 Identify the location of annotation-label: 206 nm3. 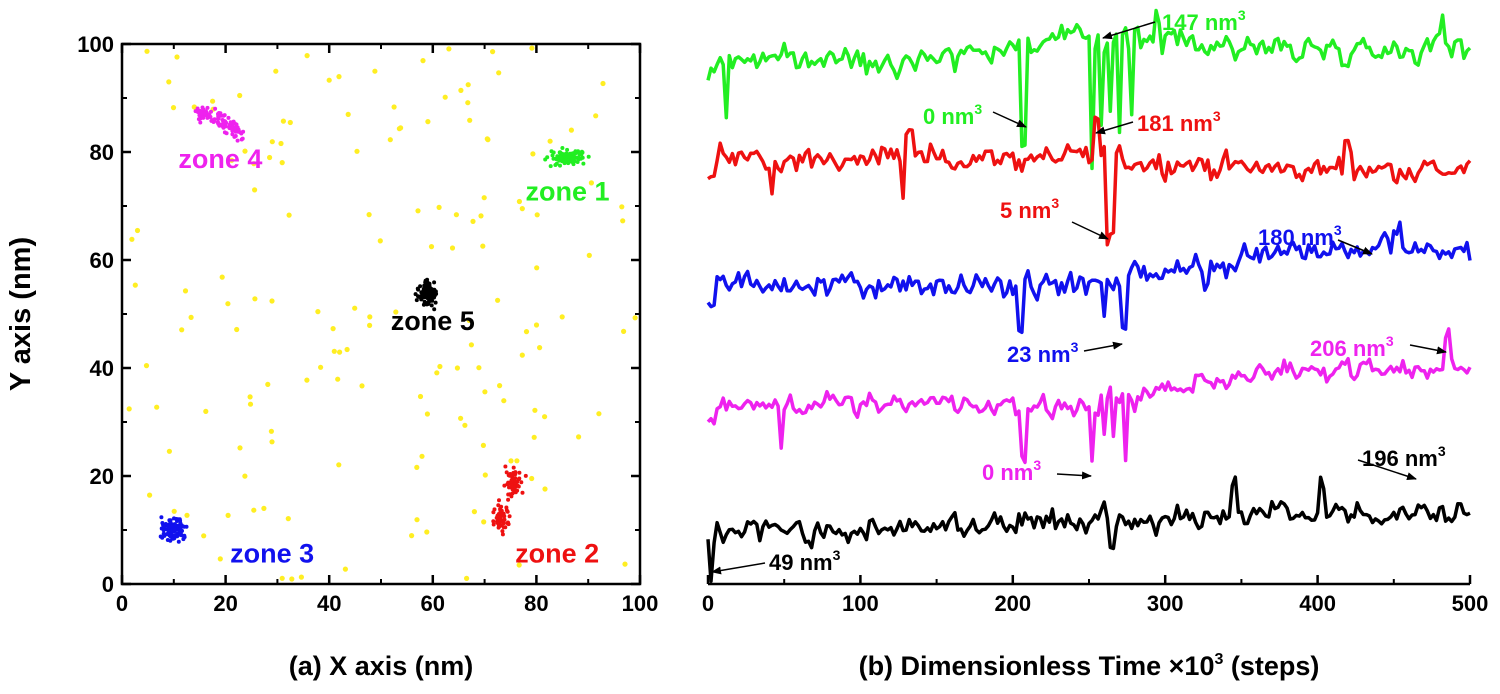
(1352, 347).